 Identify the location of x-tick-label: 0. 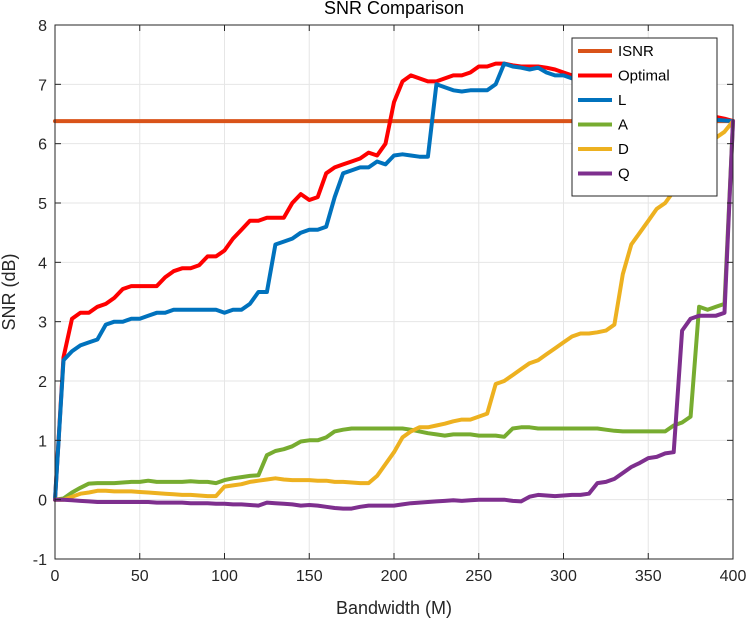
(55, 576).